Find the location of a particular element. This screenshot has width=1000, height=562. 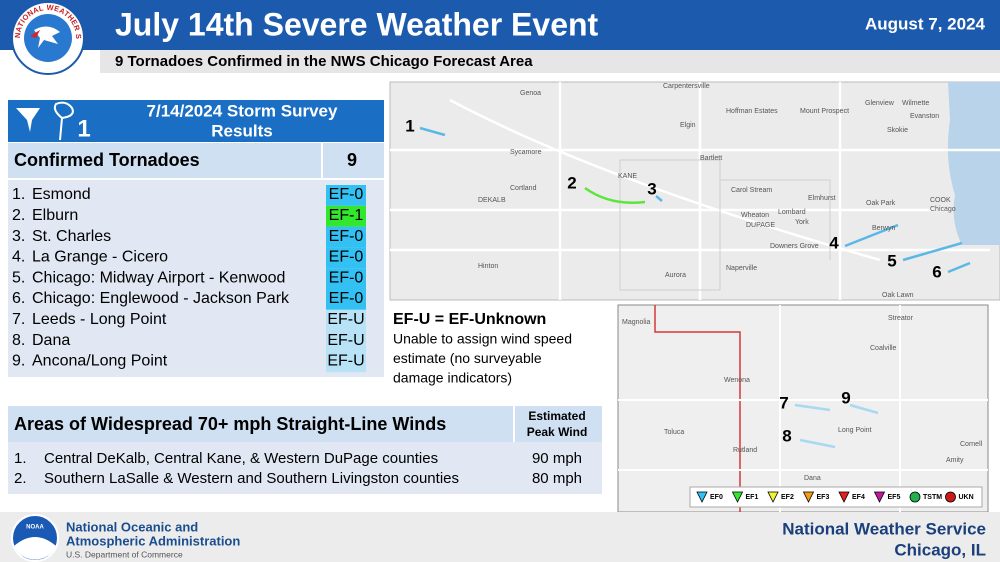

place-label: Long Point is located at coordinates (855, 430).